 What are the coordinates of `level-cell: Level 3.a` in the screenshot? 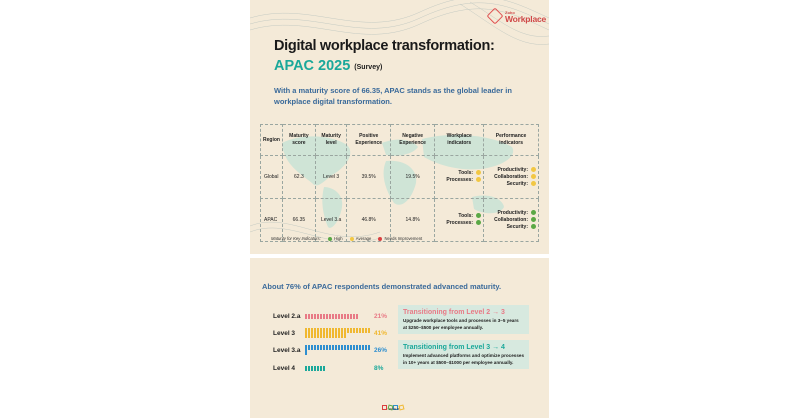 It's located at (331, 220).